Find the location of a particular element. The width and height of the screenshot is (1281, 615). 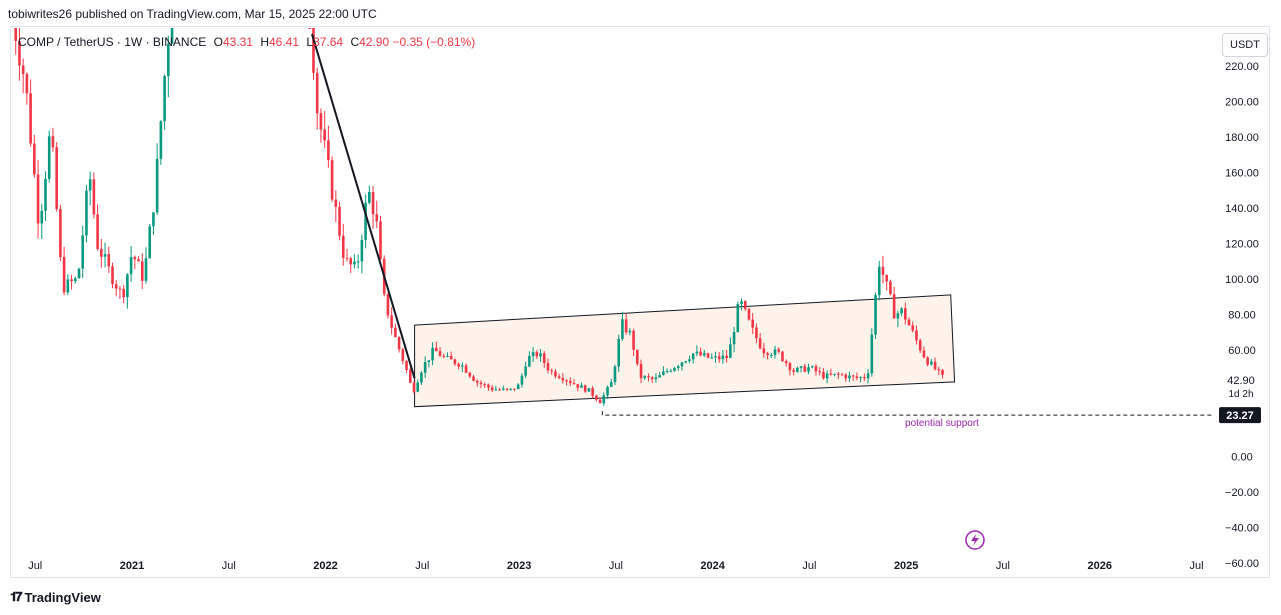

last-price-countdown: 1d 2h is located at coordinates (1240, 394).